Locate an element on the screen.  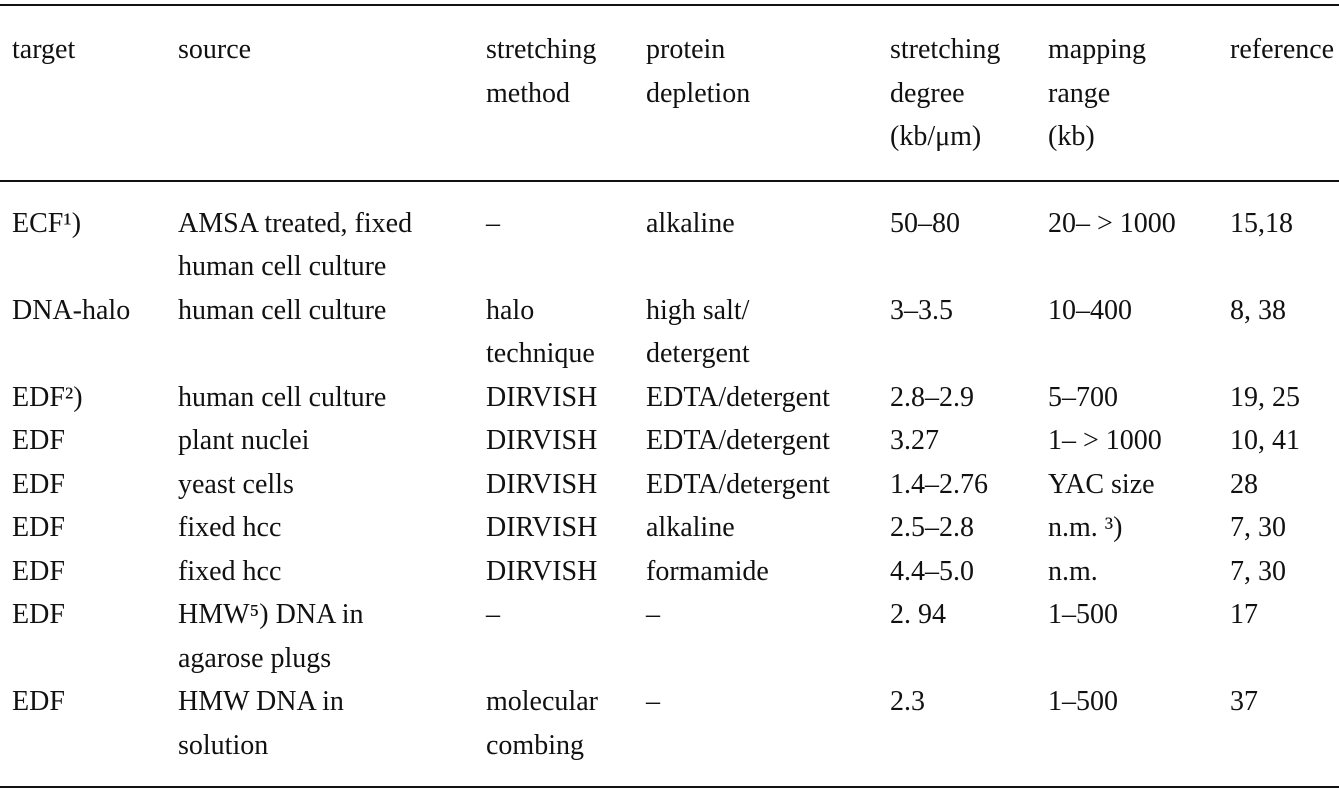
table-cell: 3.27 is located at coordinates (957, 441).